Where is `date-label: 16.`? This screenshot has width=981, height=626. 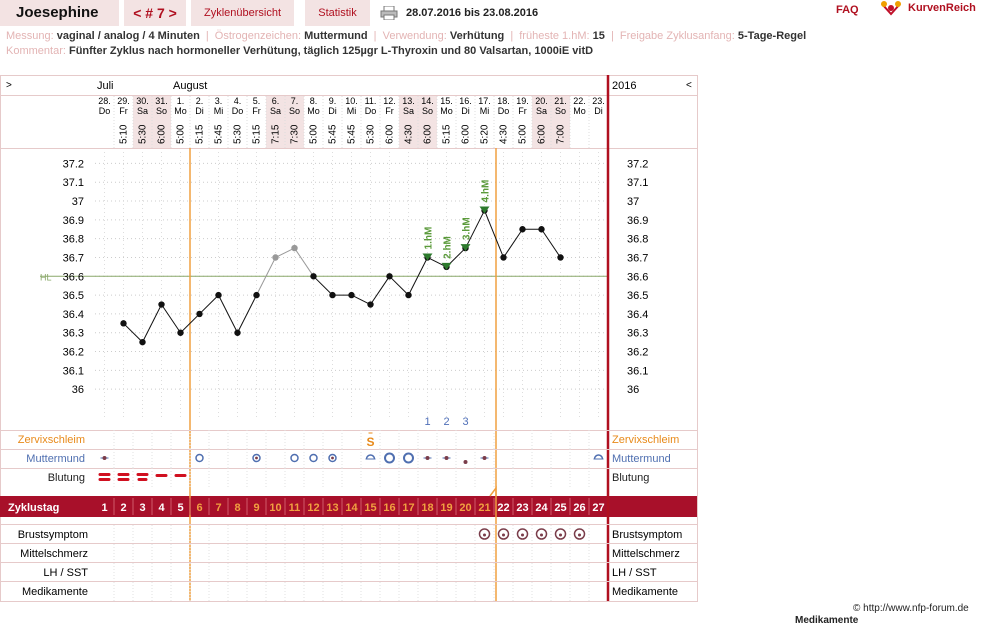 date-label: 16. is located at coordinates (465, 101).